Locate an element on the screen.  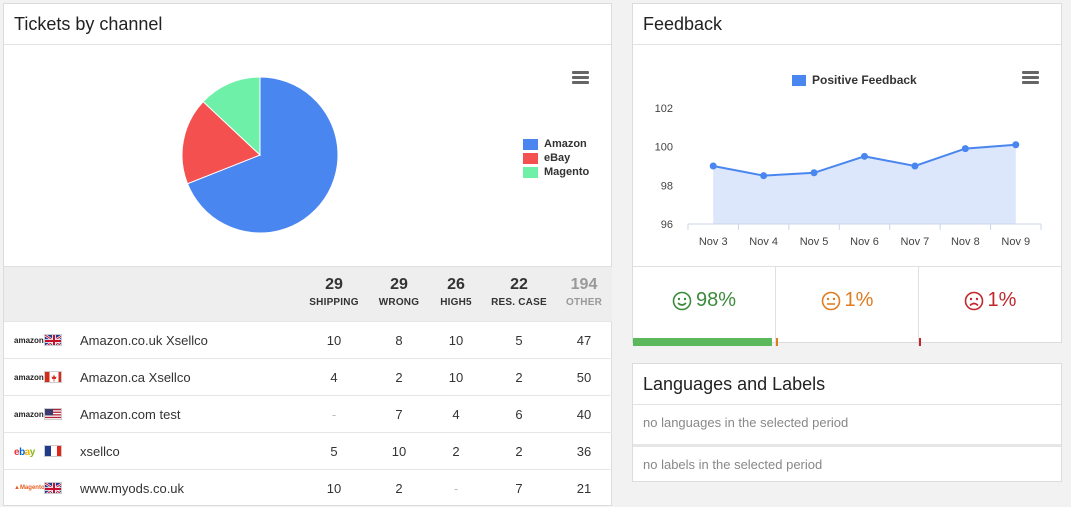
y-tick-label: 98 is located at coordinates (667, 186).